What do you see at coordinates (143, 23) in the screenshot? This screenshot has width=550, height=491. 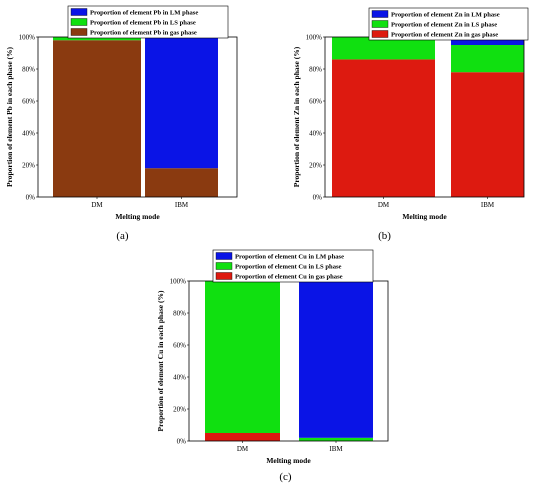 I see `legend-label: Proportion of element Pb in LS phase` at bounding box center [143, 23].